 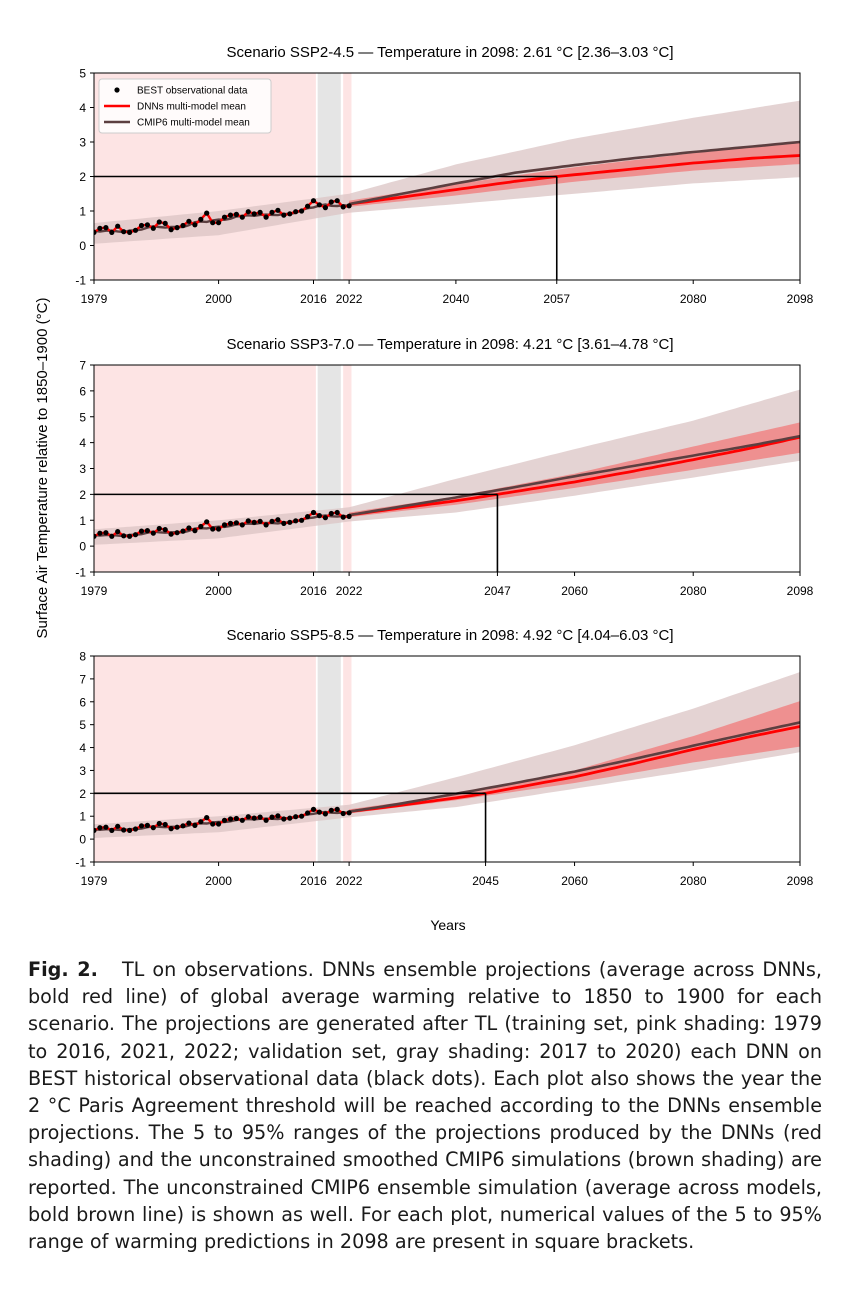 What do you see at coordinates (191, 107) in the screenshot?
I see `legend-label: DNNs multi-model mean` at bounding box center [191, 107].